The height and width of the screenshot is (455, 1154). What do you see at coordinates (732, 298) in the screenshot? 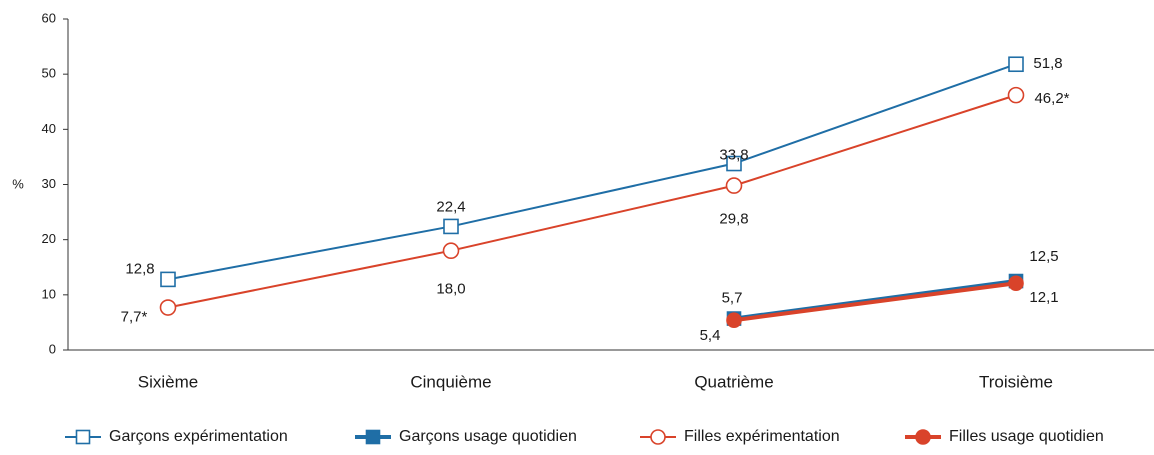
I see `data-label: 5,7` at bounding box center [732, 298].